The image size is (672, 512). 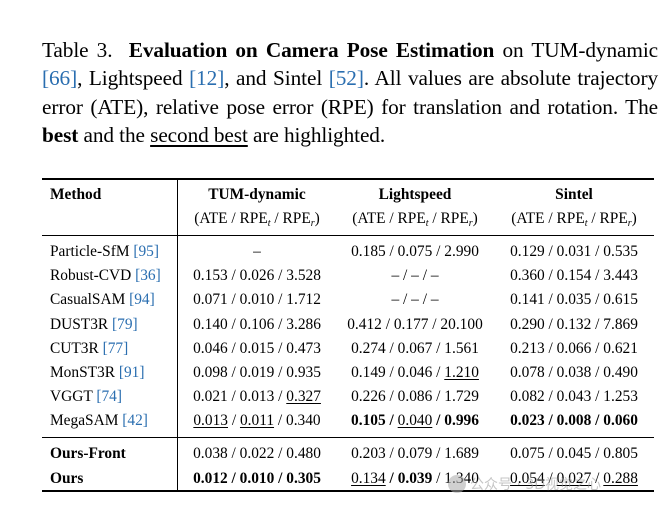 What do you see at coordinates (574, 275) in the screenshot?
I see `table-cell: 0.360 / 0.154 / 3.443` at bounding box center [574, 275].